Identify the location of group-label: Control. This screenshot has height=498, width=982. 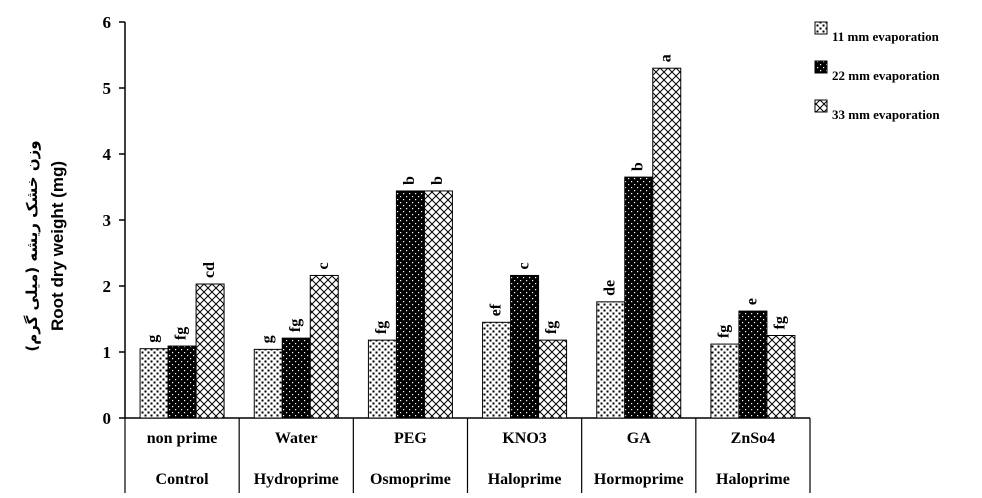
(183, 479).